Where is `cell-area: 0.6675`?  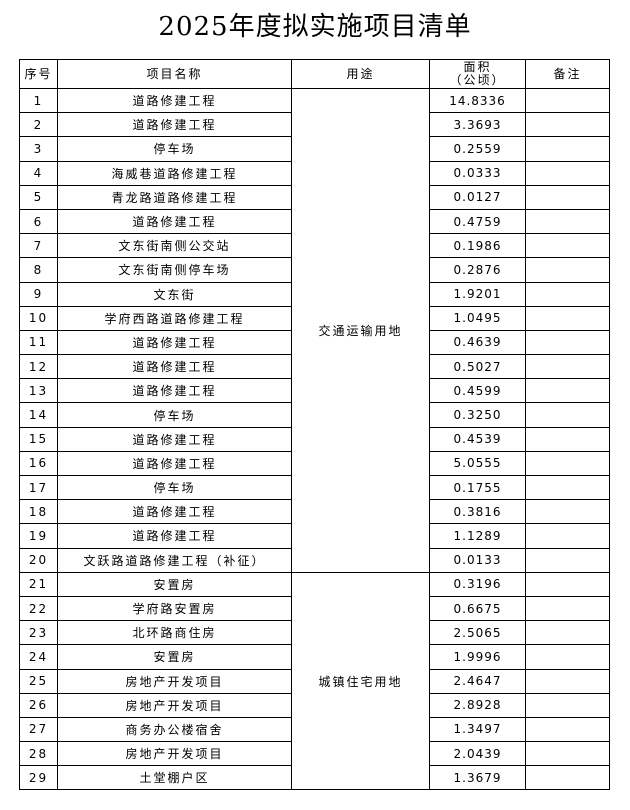 cell-area: 0.6675 is located at coordinates (477, 608).